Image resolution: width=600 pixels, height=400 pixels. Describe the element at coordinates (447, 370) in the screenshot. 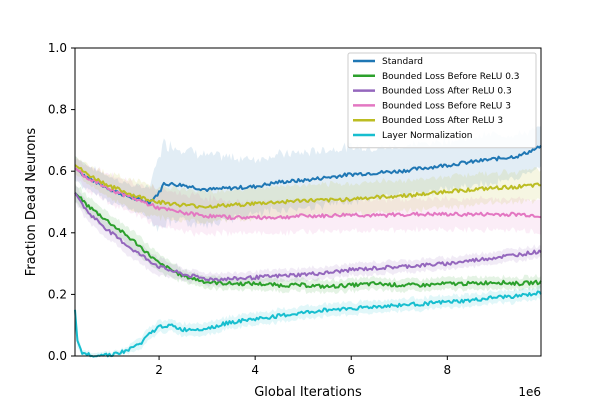

I see `x-tick-label: 8` at that location.